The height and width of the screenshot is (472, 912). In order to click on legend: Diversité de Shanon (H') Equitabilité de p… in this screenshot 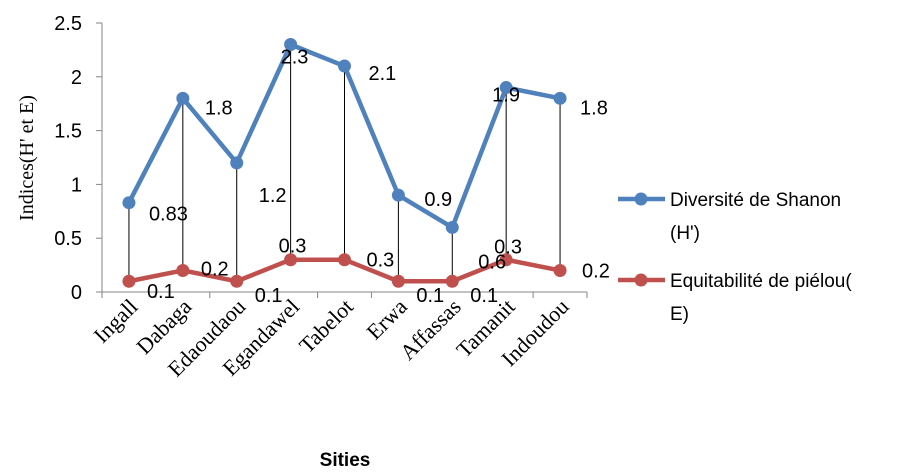, I will do `click(735, 257)`.